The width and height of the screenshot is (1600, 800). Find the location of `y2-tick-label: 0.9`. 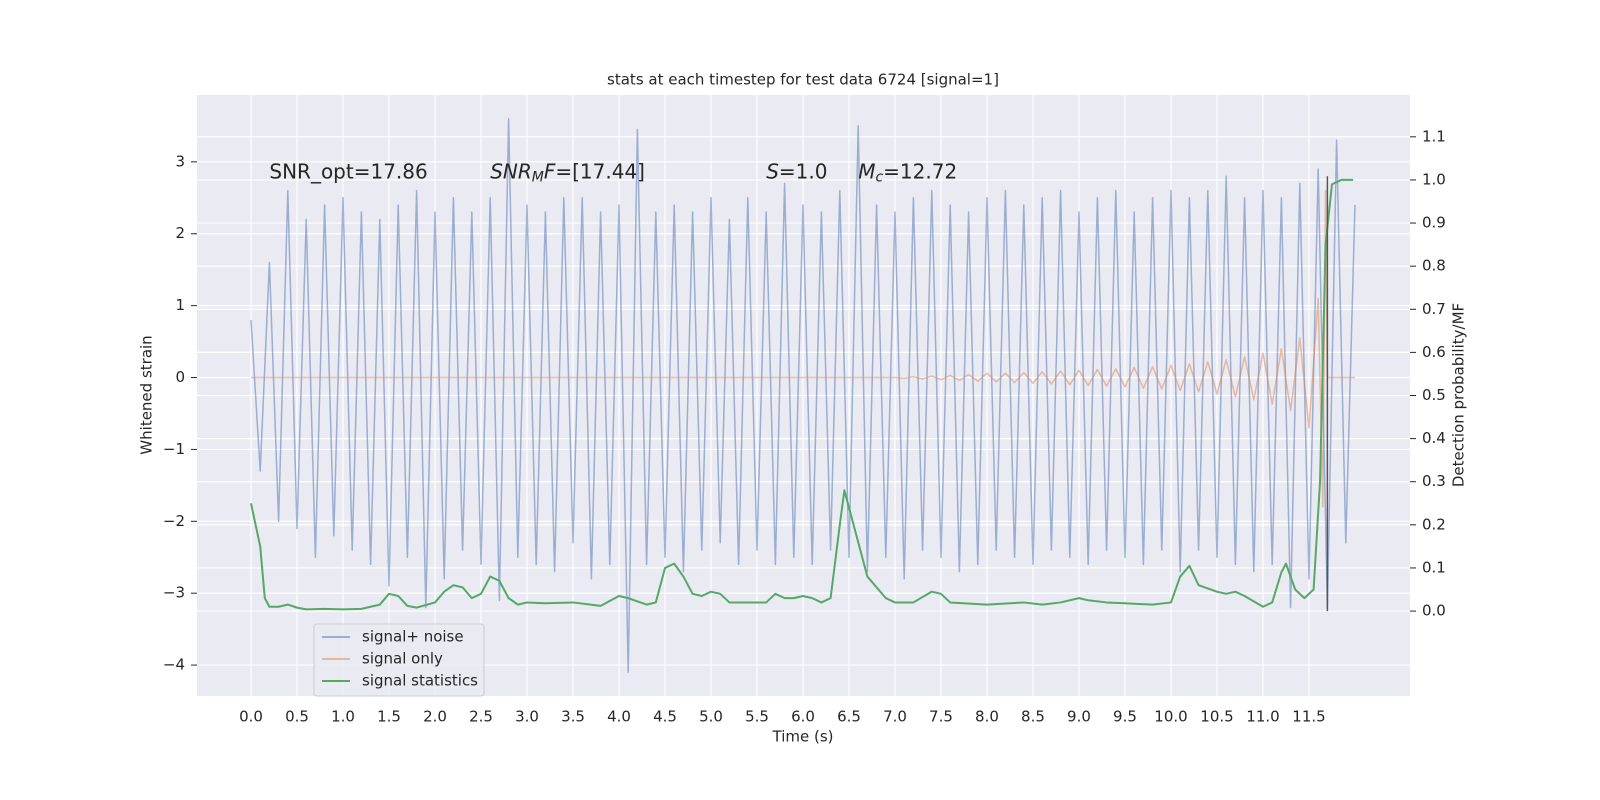

y2-tick-label: 0.9 is located at coordinates (1434, 223).